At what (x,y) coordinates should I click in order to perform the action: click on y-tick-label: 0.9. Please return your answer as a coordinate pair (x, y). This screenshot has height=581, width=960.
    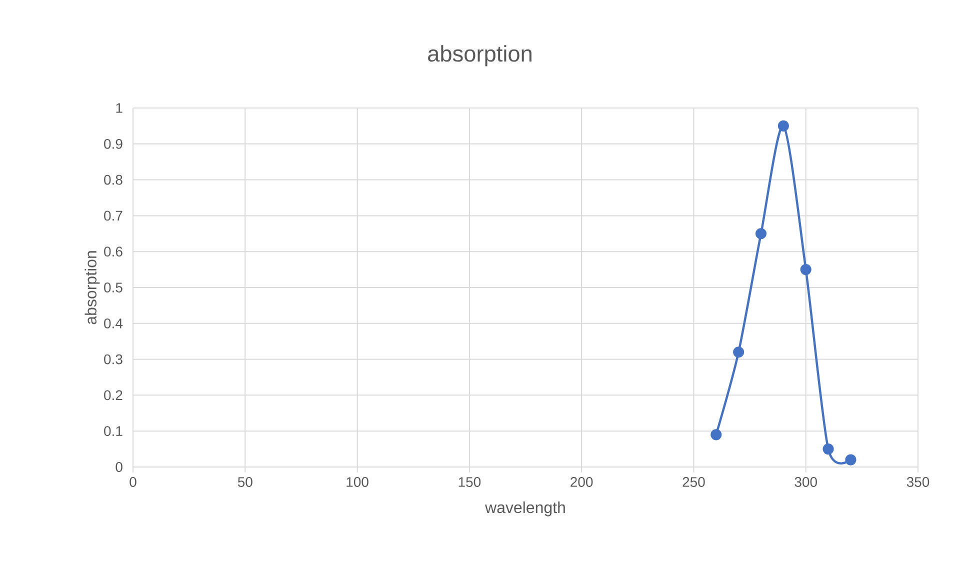
    Looking at the image, I should click on (113, 143).